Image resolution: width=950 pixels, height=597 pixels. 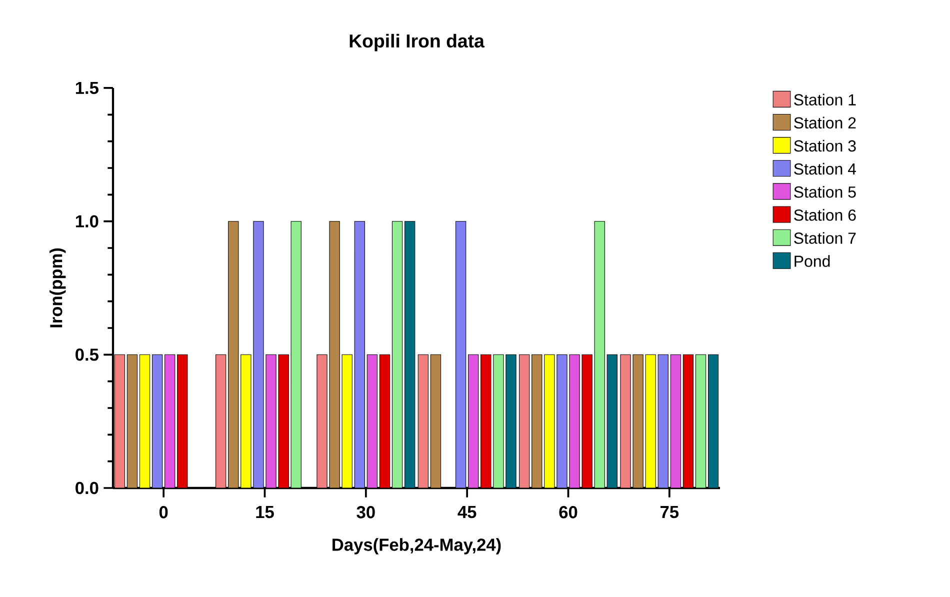 I want to click on legend-label: Station 3, so click(x=825, y=146).